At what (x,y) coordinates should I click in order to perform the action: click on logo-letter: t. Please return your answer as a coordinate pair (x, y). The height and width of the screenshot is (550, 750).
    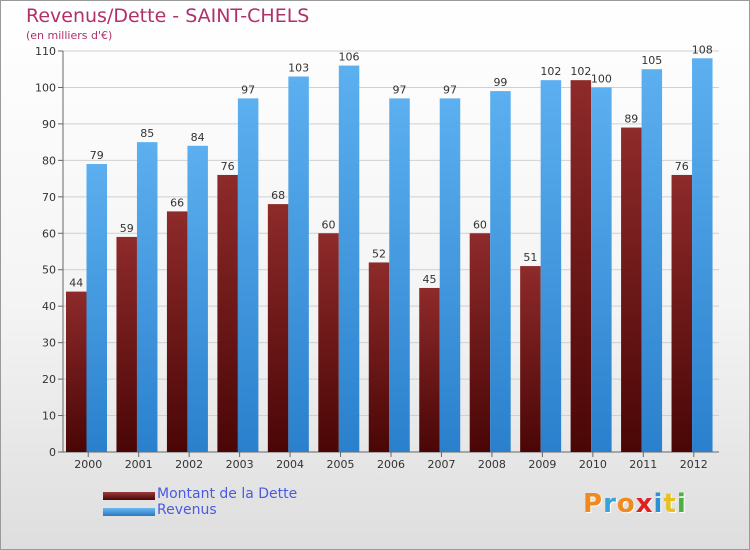
    Looking at the image, I should click on (670, 504).